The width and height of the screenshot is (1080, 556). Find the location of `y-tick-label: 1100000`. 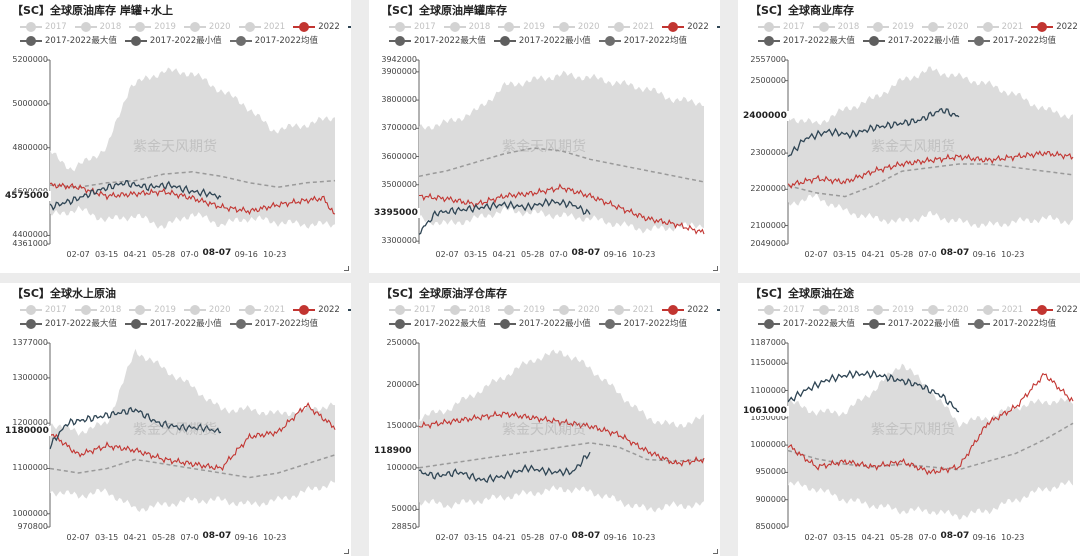

y-tick-label: 1100000 is located at coordinates (30, 468).